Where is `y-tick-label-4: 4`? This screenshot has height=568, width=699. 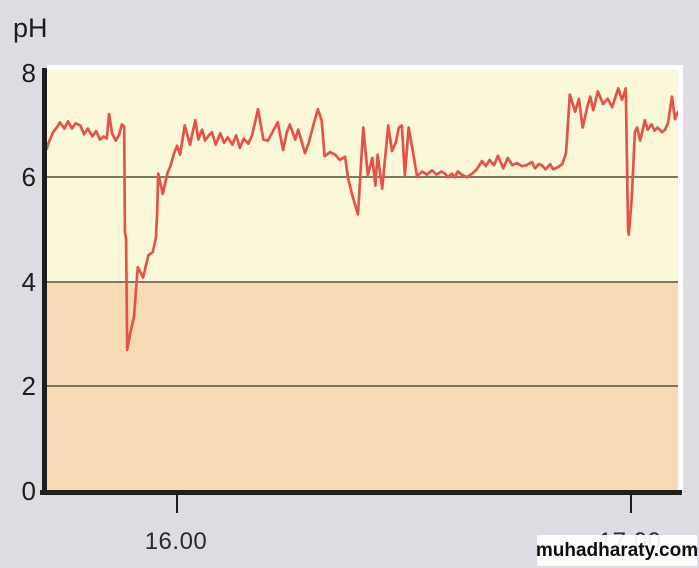
y-tick-label-4: 4 is located at coordinates (28, 281).